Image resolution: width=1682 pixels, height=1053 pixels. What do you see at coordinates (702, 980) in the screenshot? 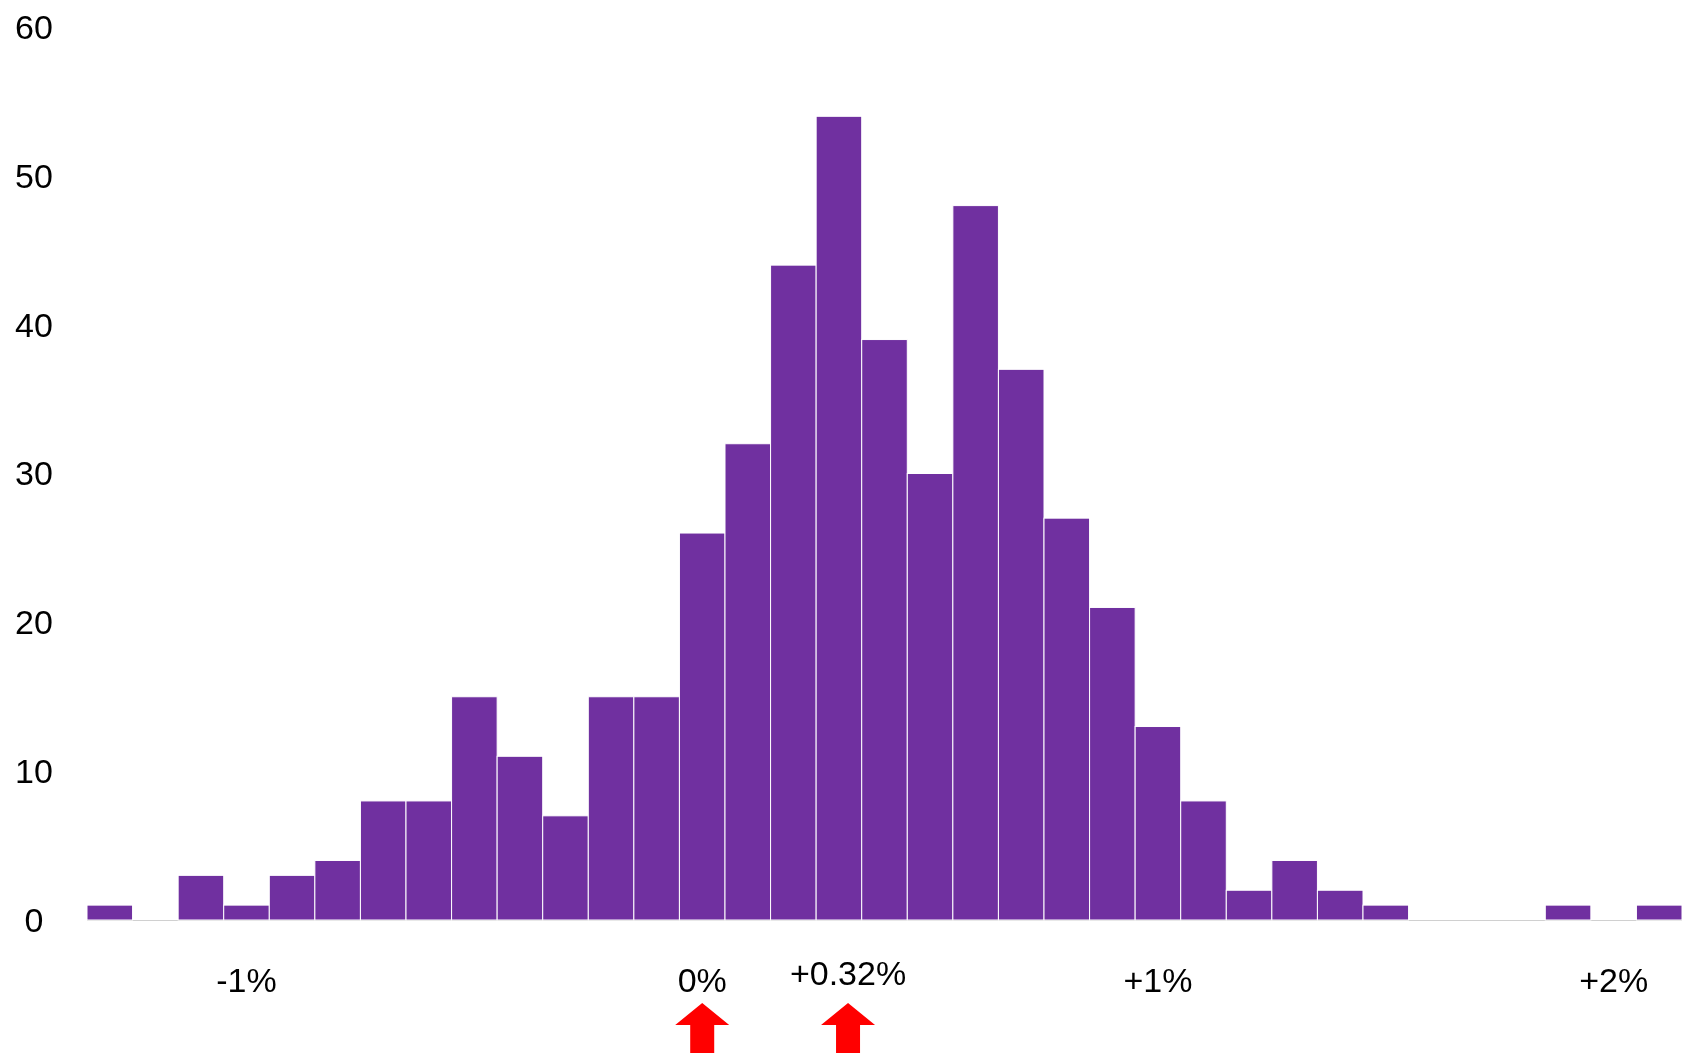
I see `x-tick-label: 0%` at bounding box center [702, 980].